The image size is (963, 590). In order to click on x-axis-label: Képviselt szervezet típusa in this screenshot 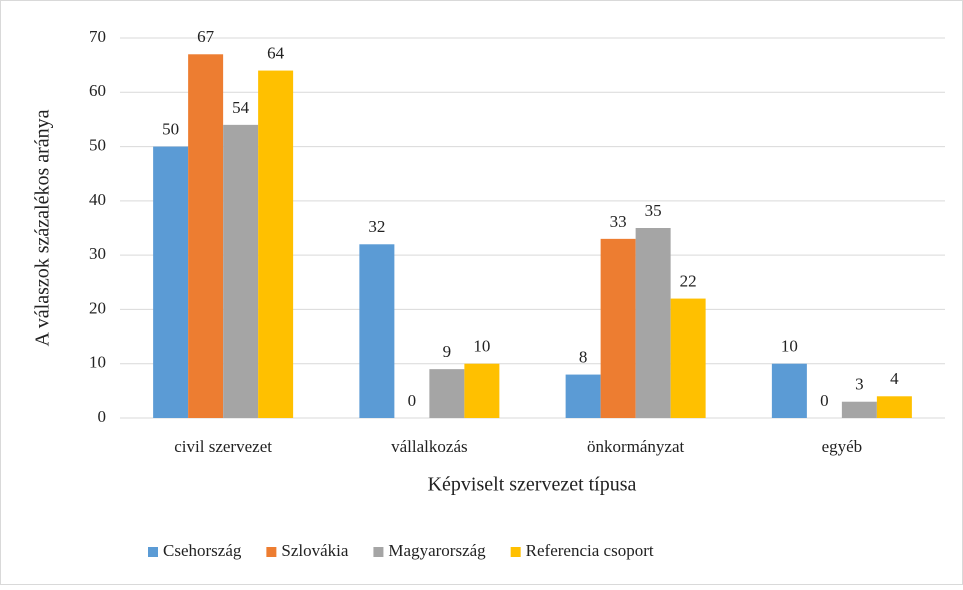, I will do `click(532, 485)`.